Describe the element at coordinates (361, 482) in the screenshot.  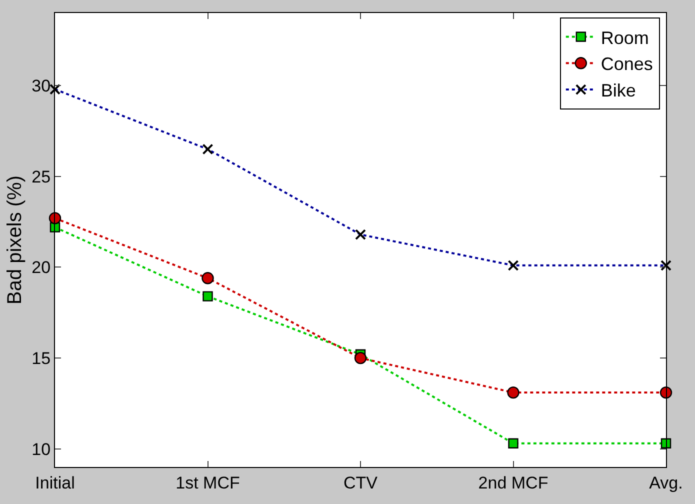
I see `x-tick-label: CTV` at that location.